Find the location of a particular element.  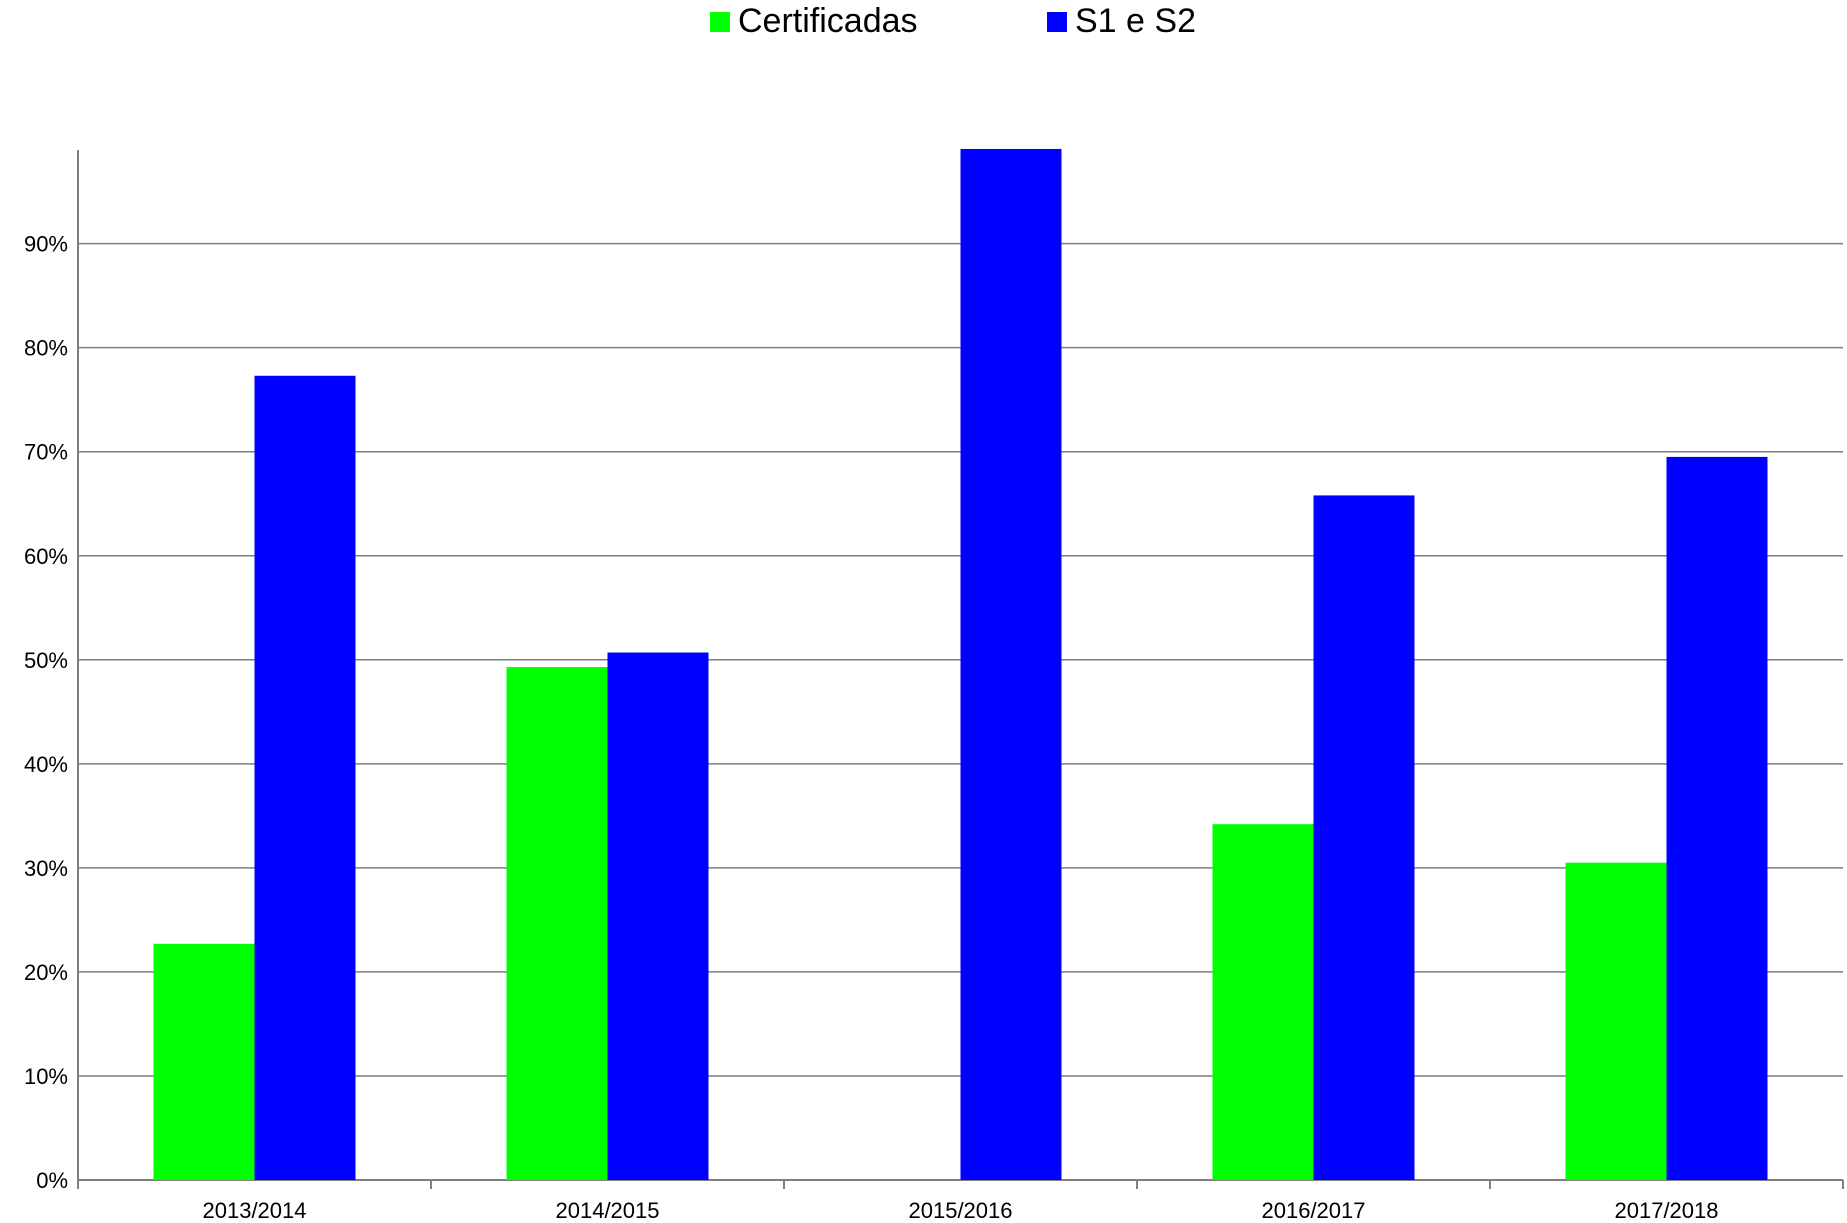

bar-s1-e-s2-2016-2017 is located at coordinates (1364, 837).